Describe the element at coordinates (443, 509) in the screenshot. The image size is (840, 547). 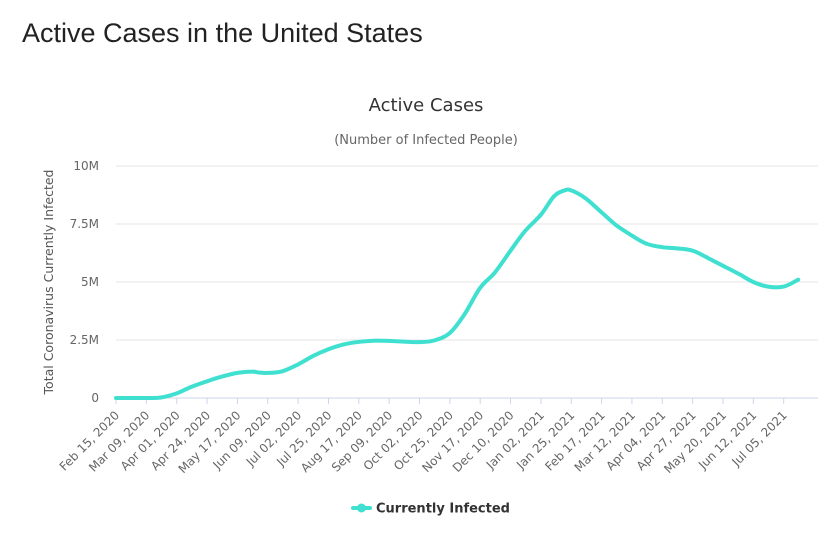
I see `legend-label-currently-infected: Currently Infected` at that location.